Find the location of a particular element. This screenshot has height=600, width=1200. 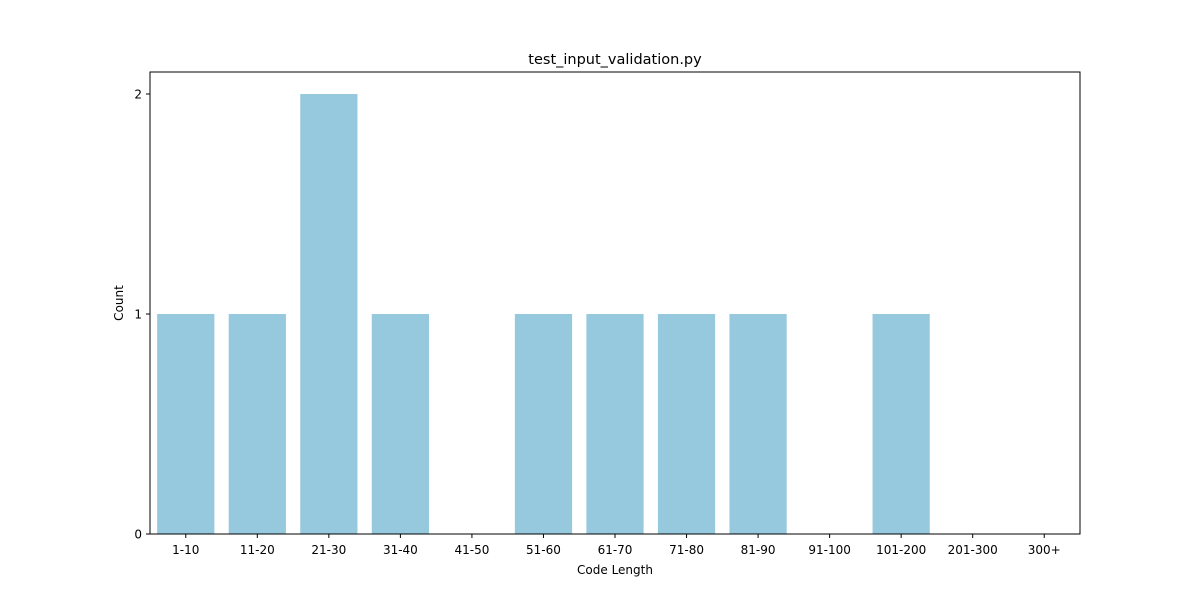

x-tick-label: 81-90 is located at coordinates (758, 550).